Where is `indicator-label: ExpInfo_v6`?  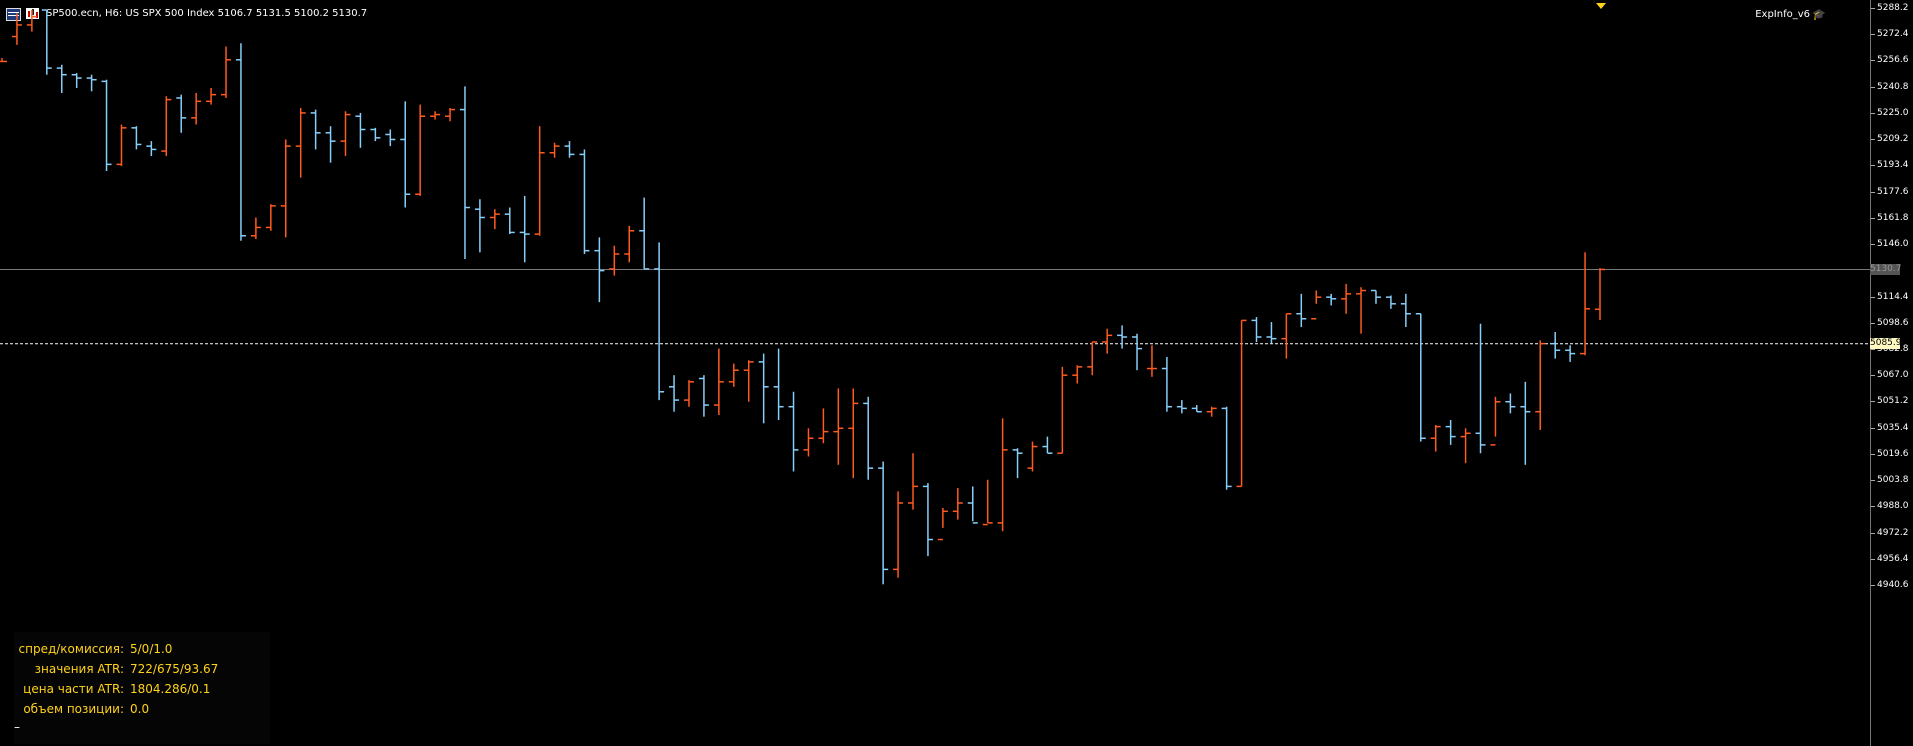 indicator-label: ExpInfo_v6 is located at coordinates (1782, 14).